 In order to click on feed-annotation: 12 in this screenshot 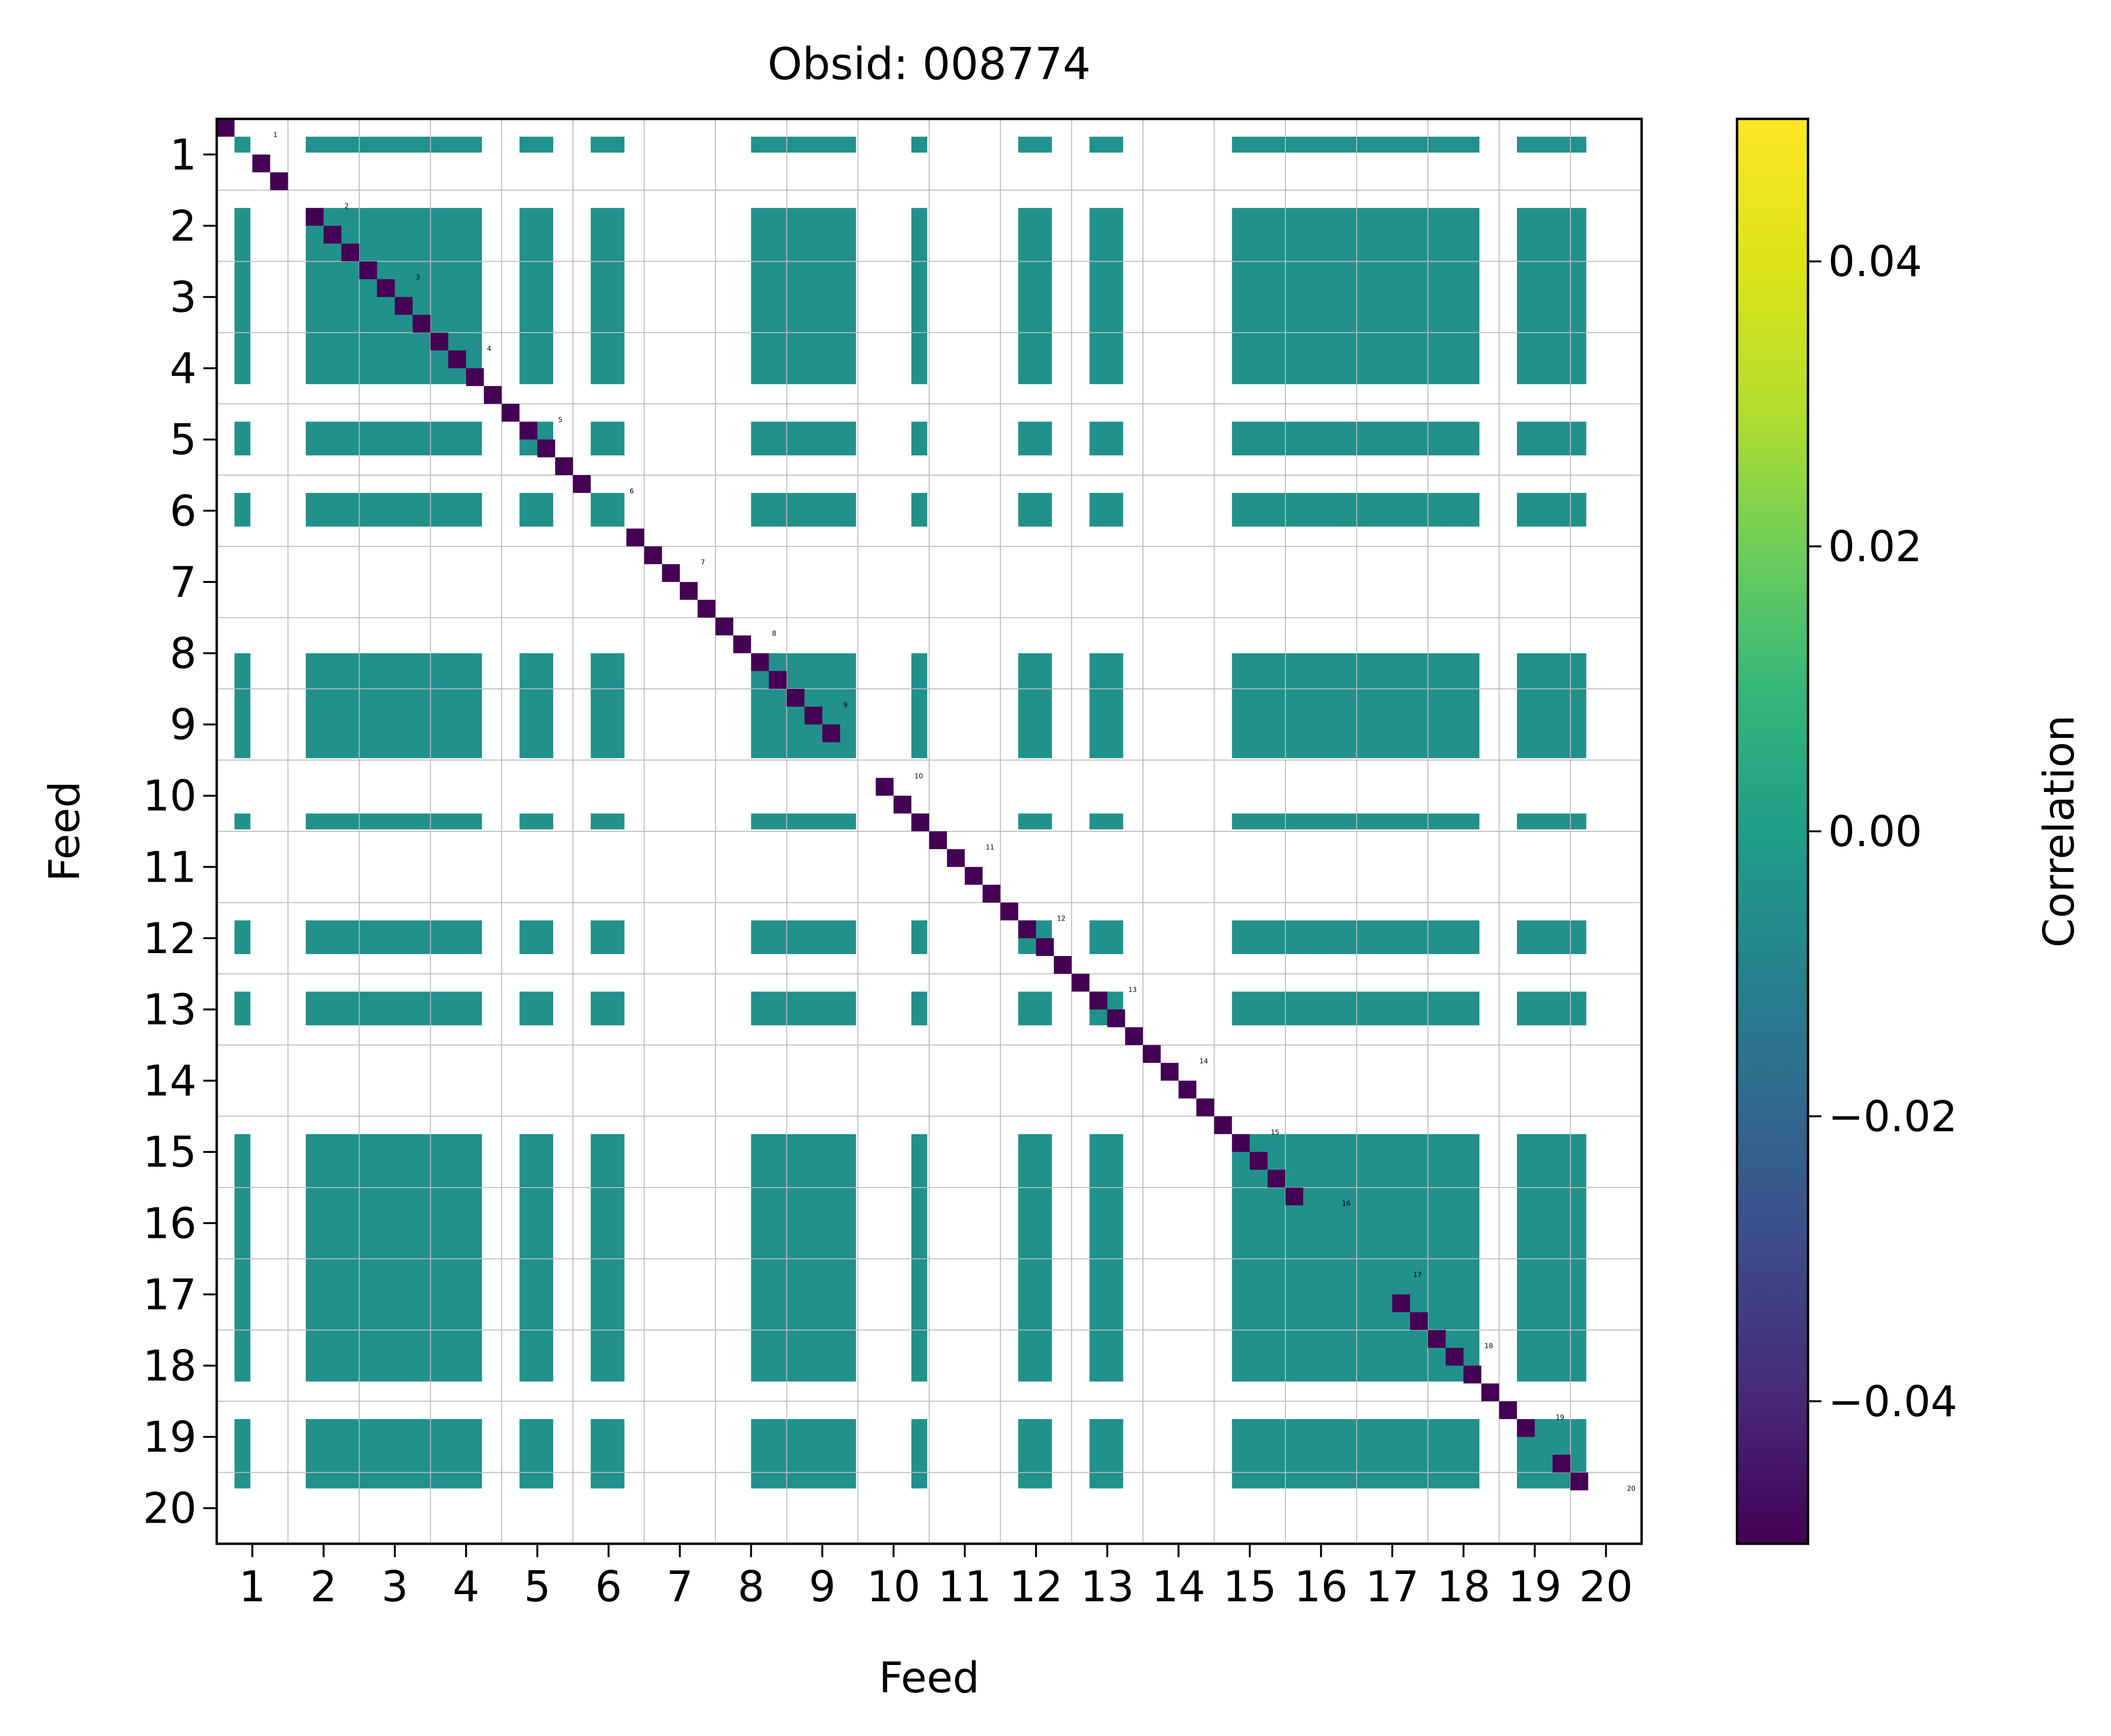, I will do `click(1061, 919)`.